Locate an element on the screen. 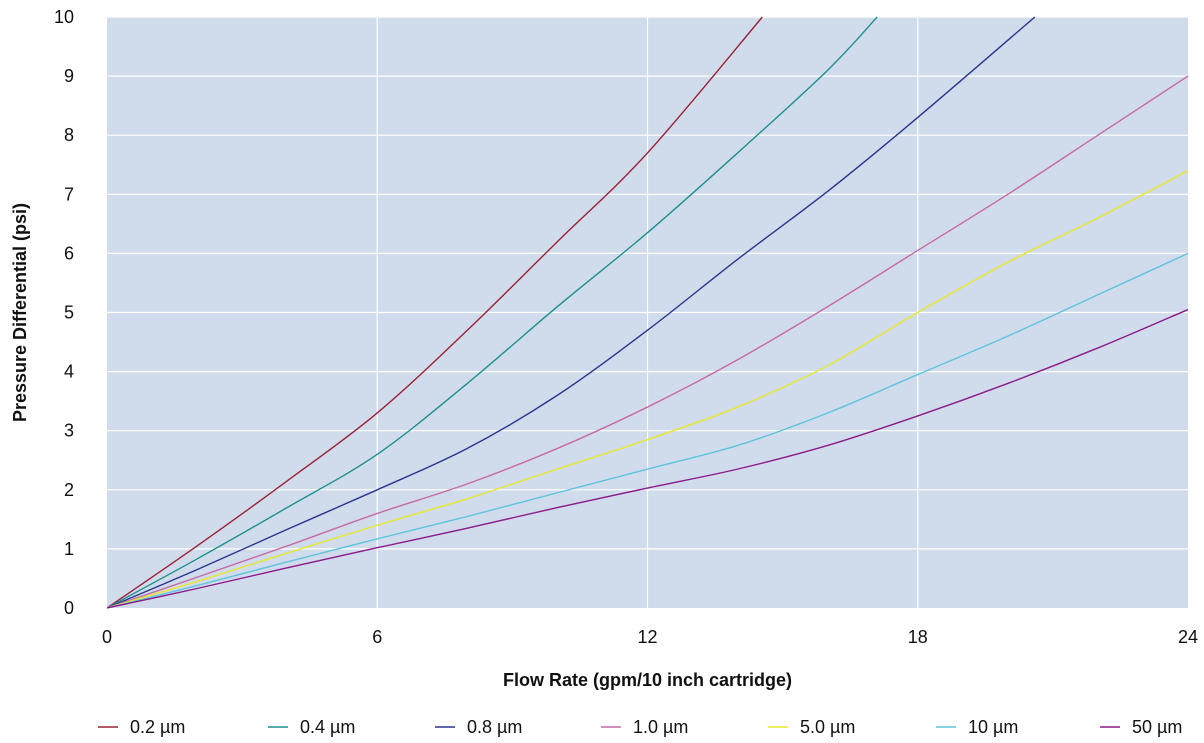 Image resolution: width=1204 pixels, height=743 pixels. x-tick-label: 18 is located at coordinates (918, 637).